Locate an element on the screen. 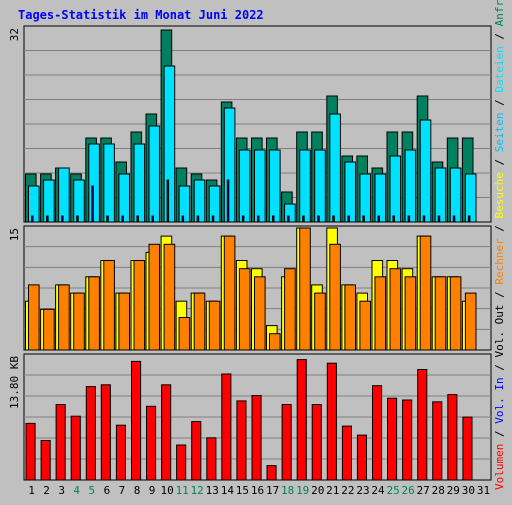 The width and height of the screenshot is (512, 505). legend-entry: Dateien is located at coordinates (499, 69).